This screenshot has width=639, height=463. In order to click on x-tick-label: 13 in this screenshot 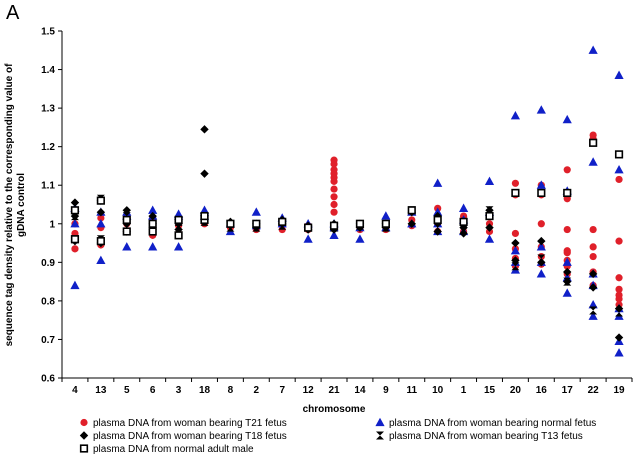, I will do `click(101, 390)`.